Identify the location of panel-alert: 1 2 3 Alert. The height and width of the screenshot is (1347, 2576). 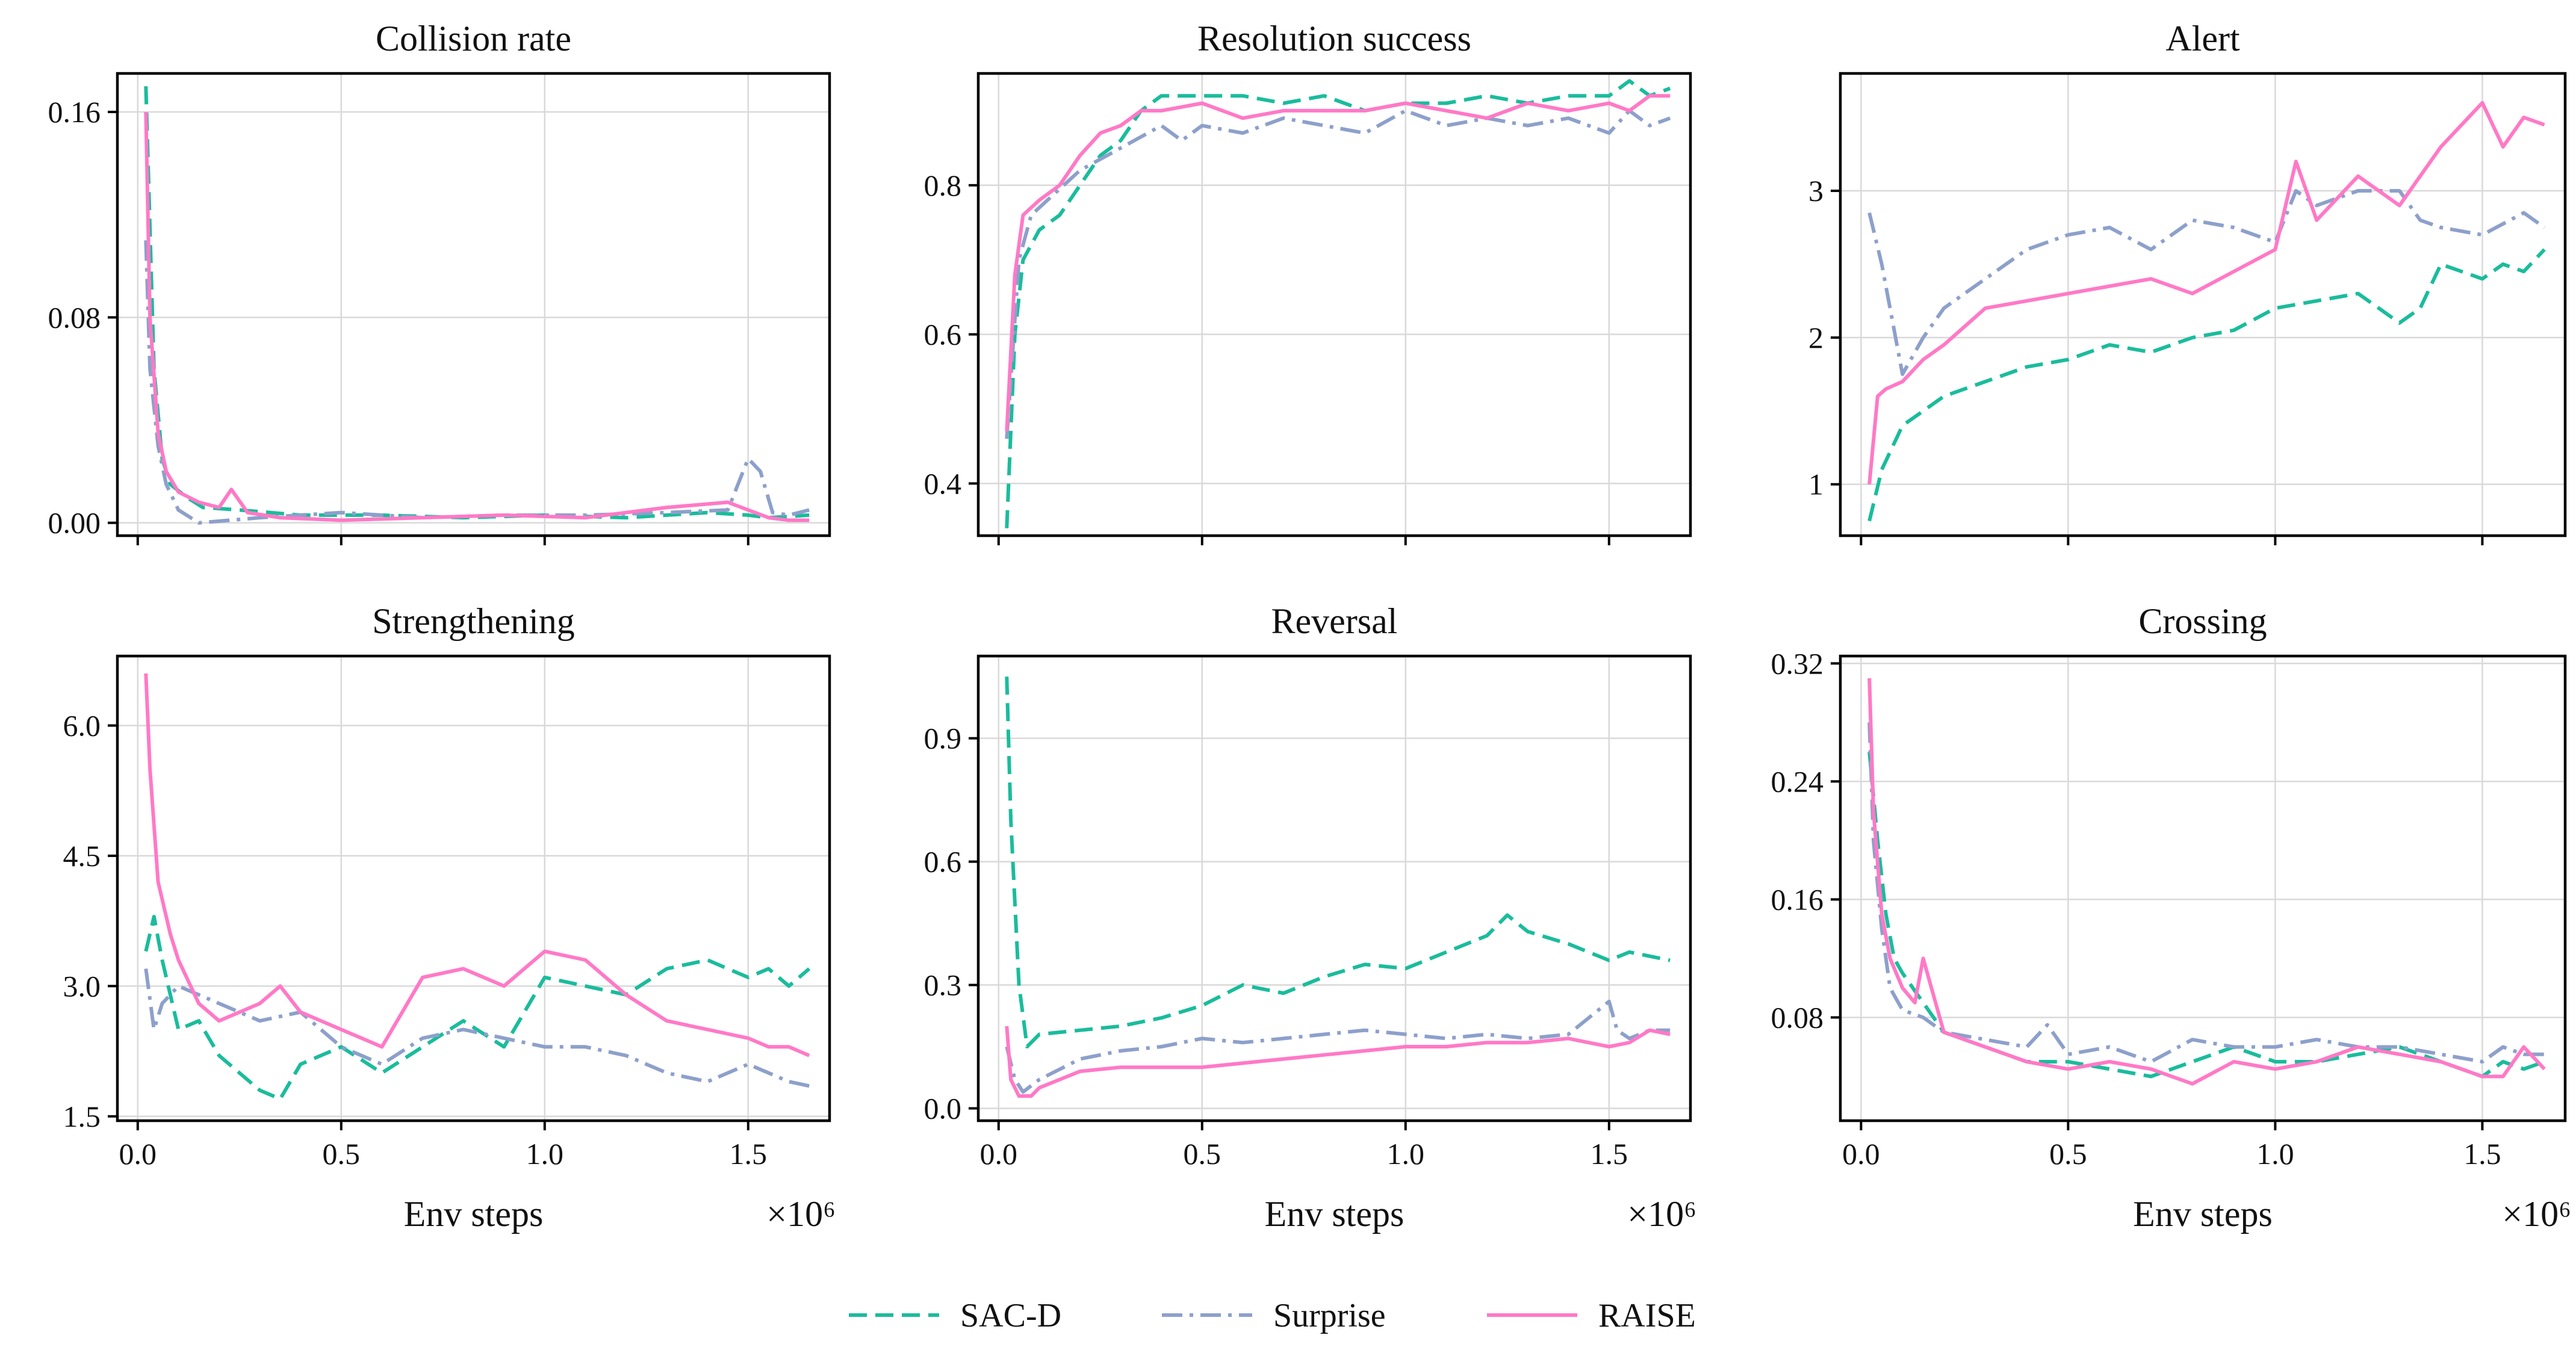
(2187, 282).